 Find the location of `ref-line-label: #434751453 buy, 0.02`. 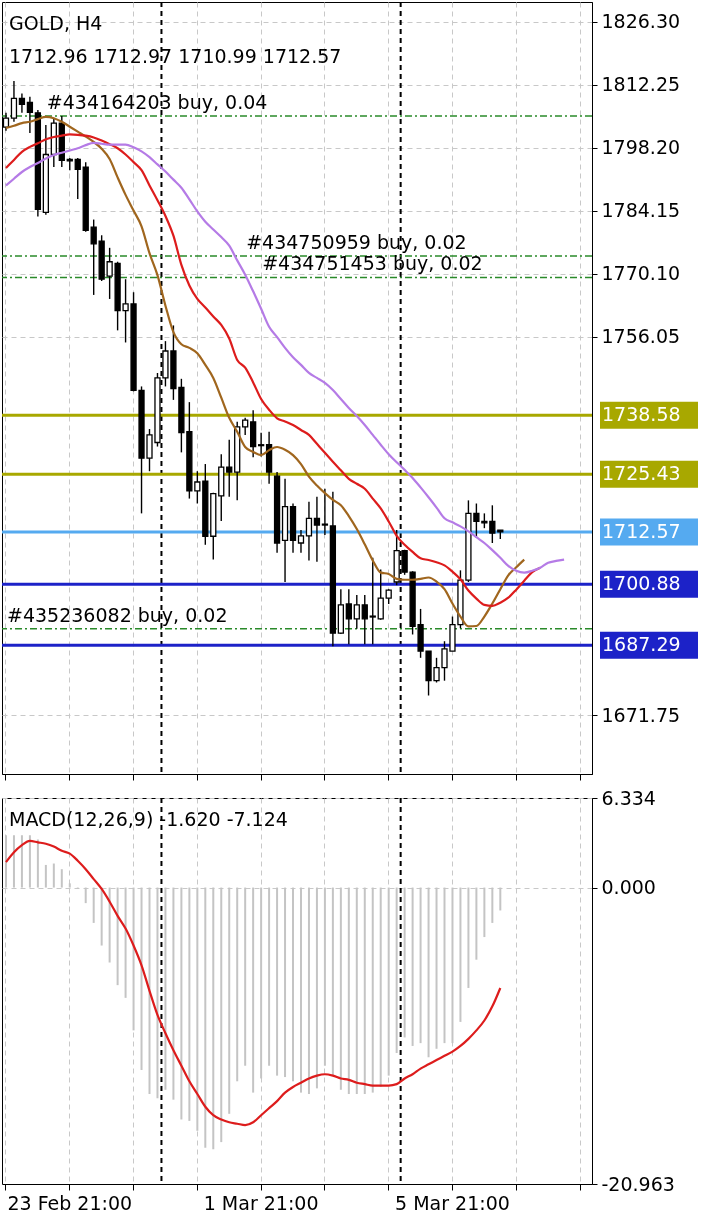

ref-line-label: #434751453 buy, 0.02 is located at coordinates (372, 263).